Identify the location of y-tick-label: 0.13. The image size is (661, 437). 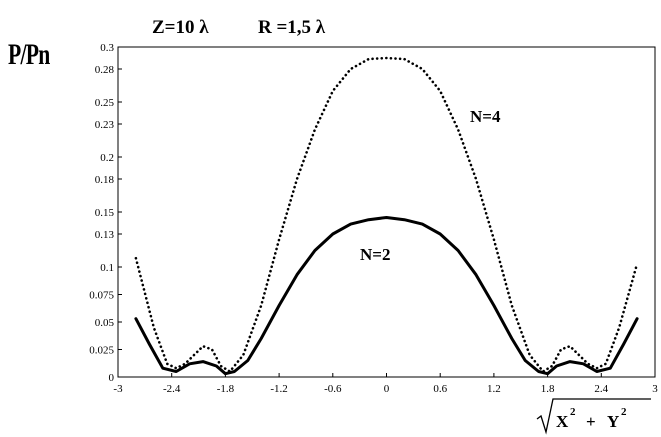
(105, 235).